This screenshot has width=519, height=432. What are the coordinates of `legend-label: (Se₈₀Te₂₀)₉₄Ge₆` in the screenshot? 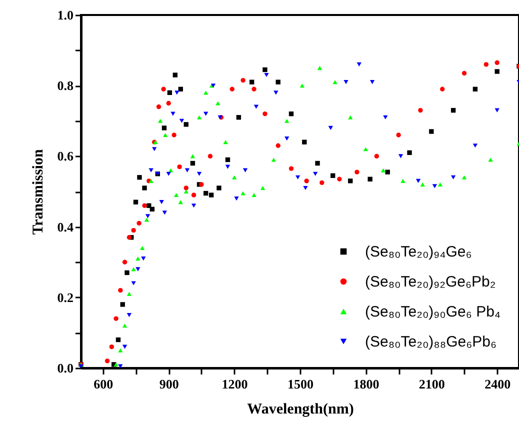 It's located at (418, 252).